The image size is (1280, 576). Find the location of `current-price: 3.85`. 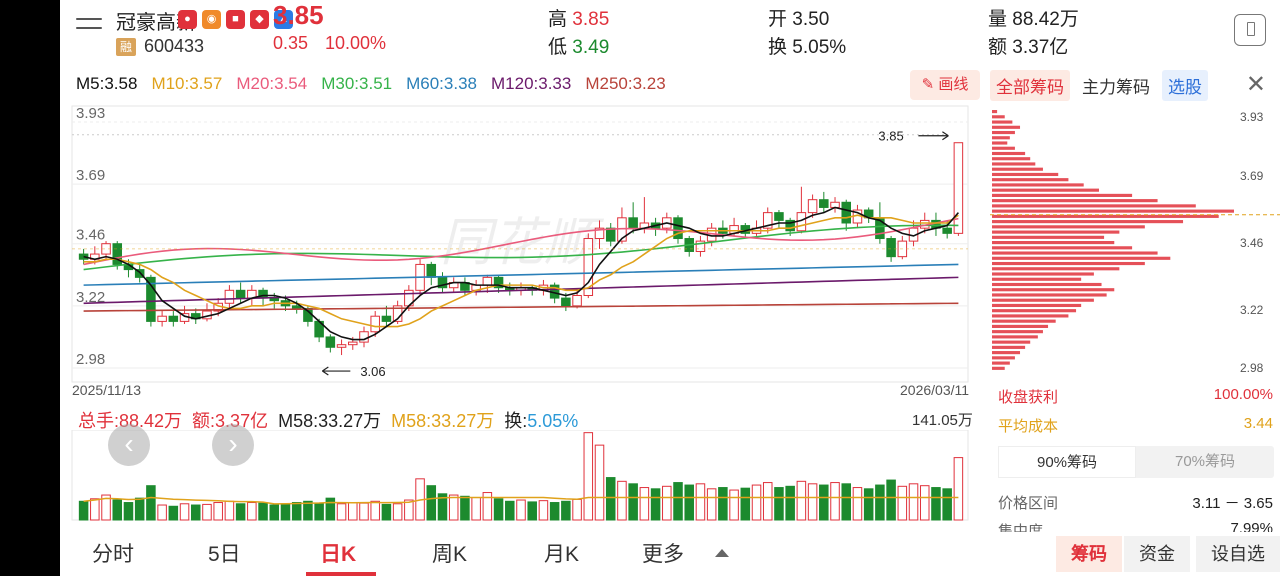

current-price: 3.85 is located at coordinates (298, 15).